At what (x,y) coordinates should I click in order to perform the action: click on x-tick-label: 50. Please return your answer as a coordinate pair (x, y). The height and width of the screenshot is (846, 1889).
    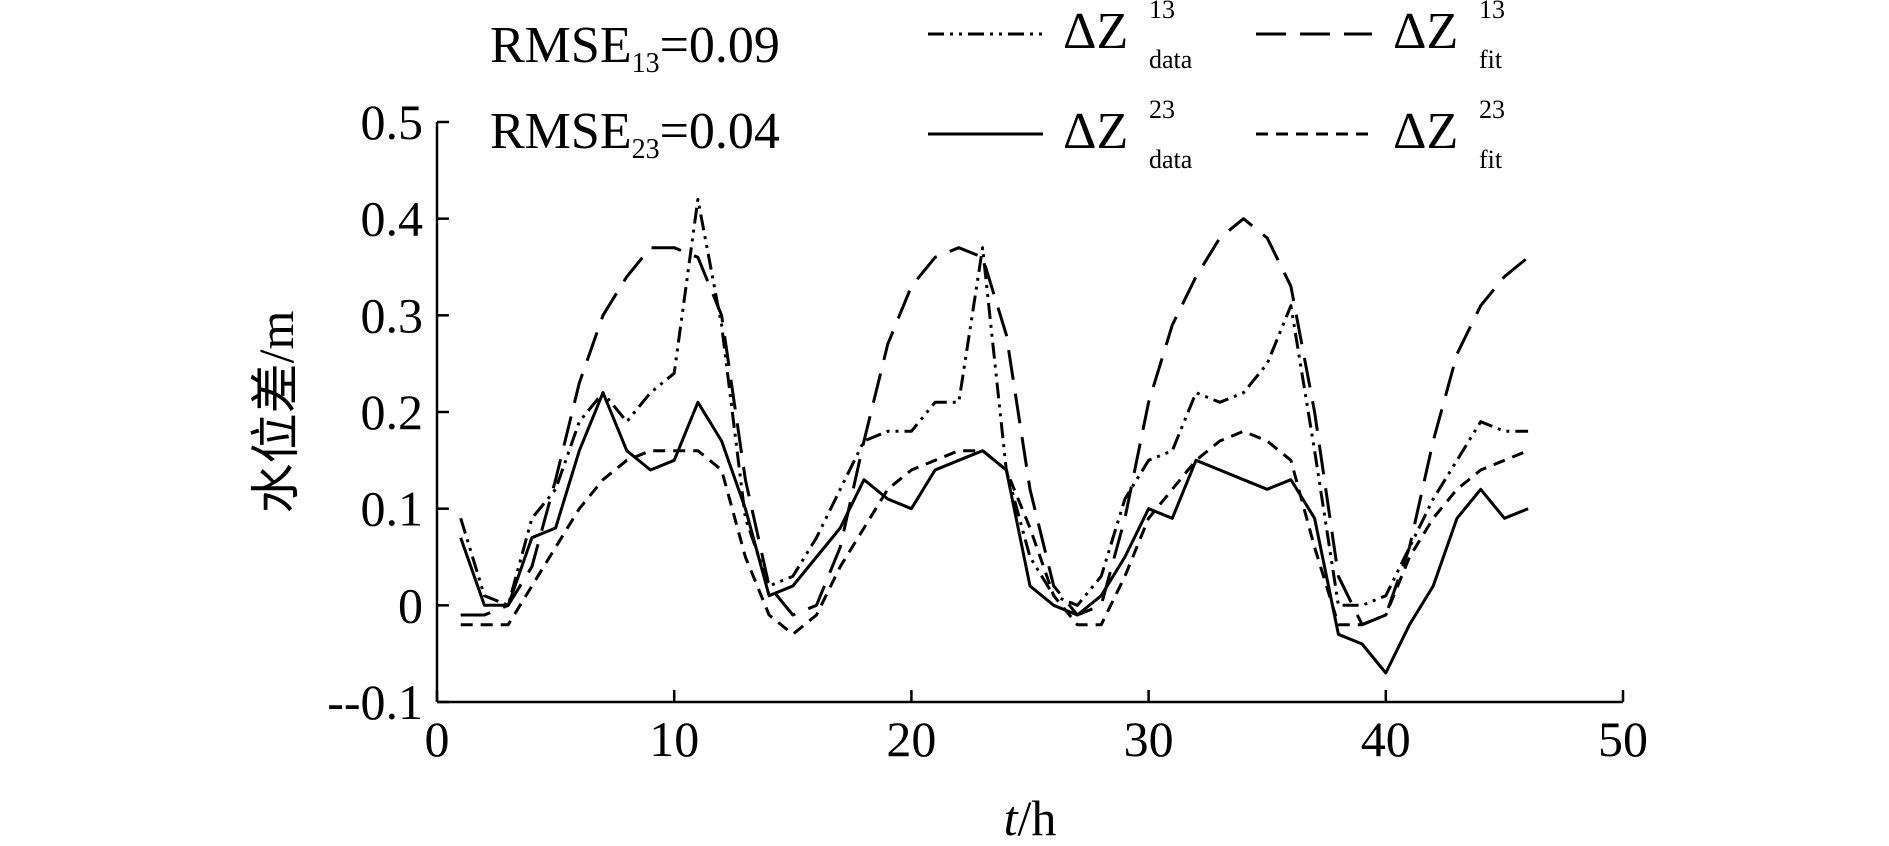
    Looking at the image, I should click on (1623, 739).